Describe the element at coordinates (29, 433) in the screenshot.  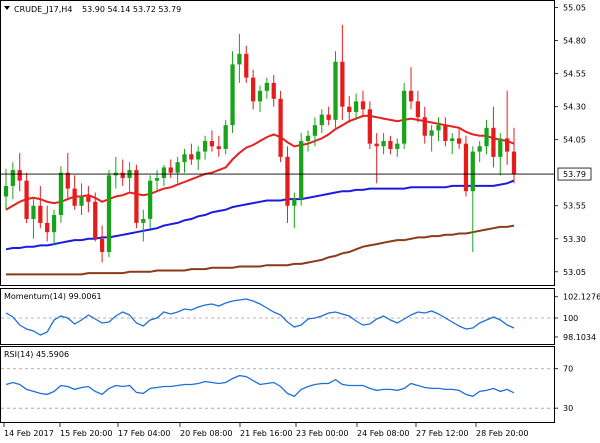
I see `time-tick-label: 14 Feb 2017` at that location.